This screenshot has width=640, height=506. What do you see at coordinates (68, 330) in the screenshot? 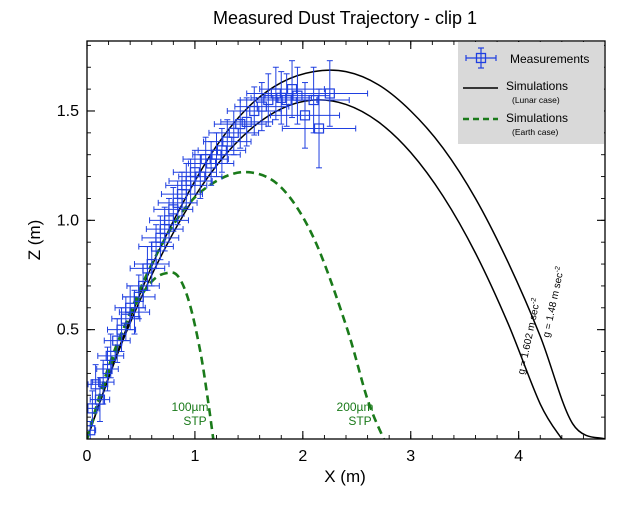
I see `y-tick-label: 0.5` at bounding box center [68, 330].